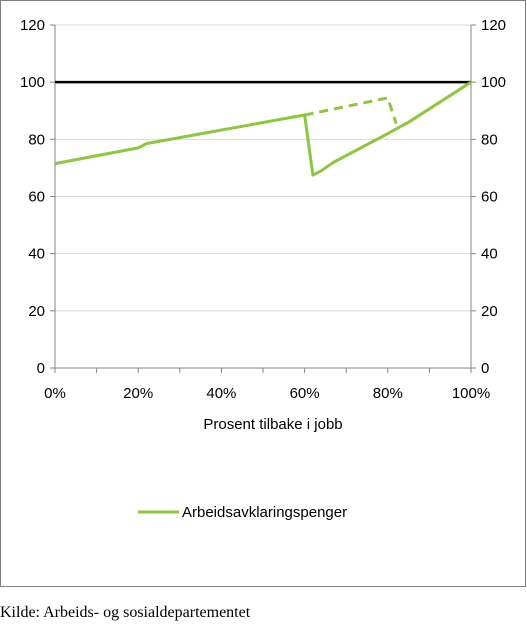  Describe the element at coordinates (41, 368) in the screenshot. I see `y-tick-label: 0` at that location.